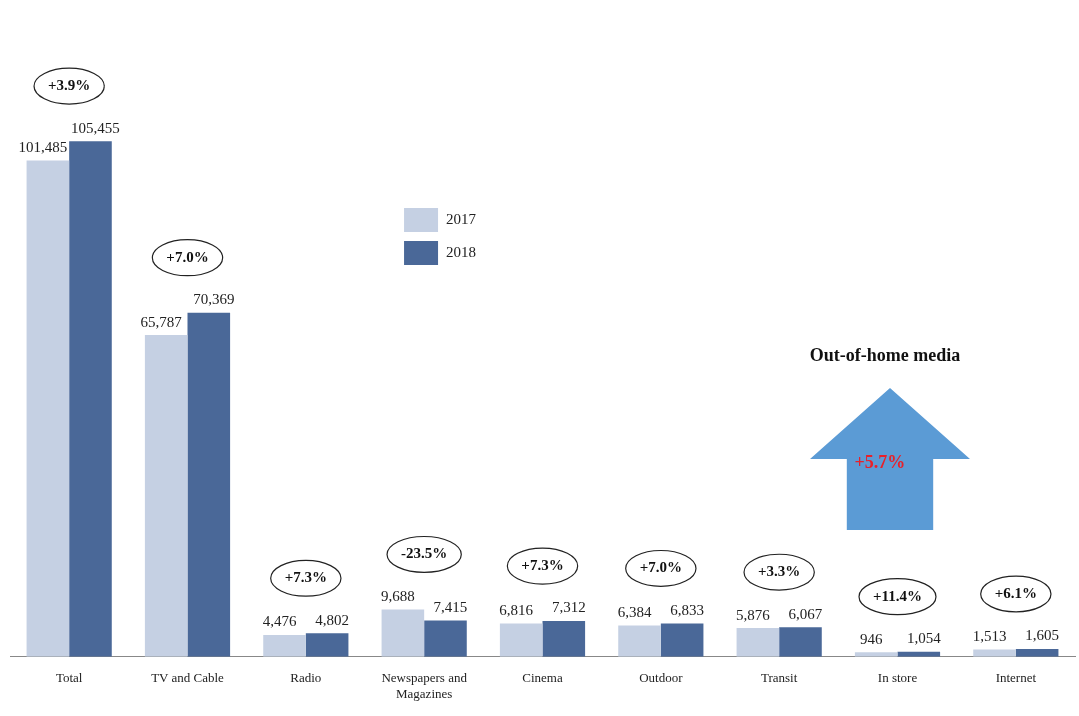 The width and height of the screenshot is (1079, 716). What do you see at coordinates (450, 606) in the screenshot?
I see `data-label: 7,415` at bounding box center [450, 606].